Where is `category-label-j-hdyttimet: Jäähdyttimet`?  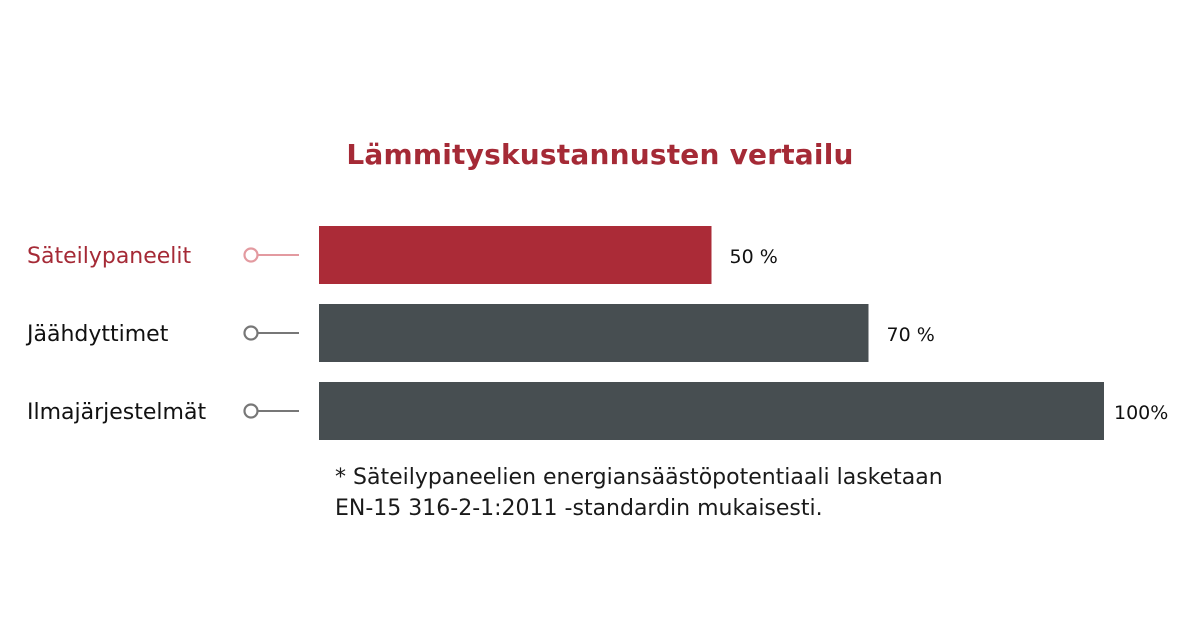 category-label-j-hdyttimet: Jäähdyttimet is located at coordinates (97, 334).